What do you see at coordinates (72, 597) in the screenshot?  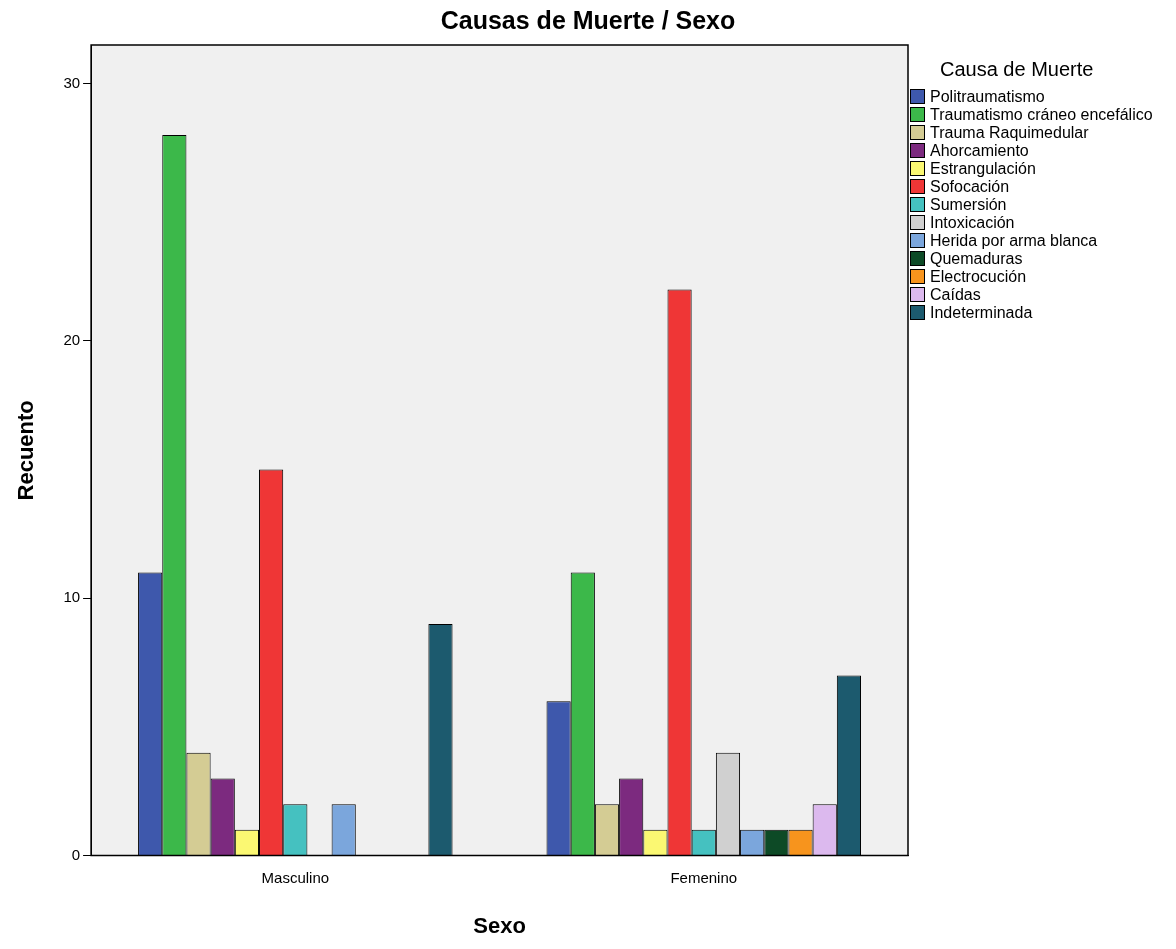 I see `y-tick-label: 10` at bounding box center [72, 597].